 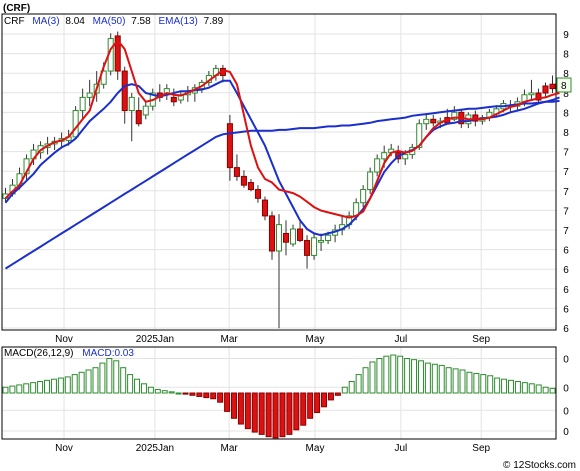 What do you see at coordinates (64, 448) in the screenshot?
I see `macd-x-tick: Nov` at bounding box center [64, 448].